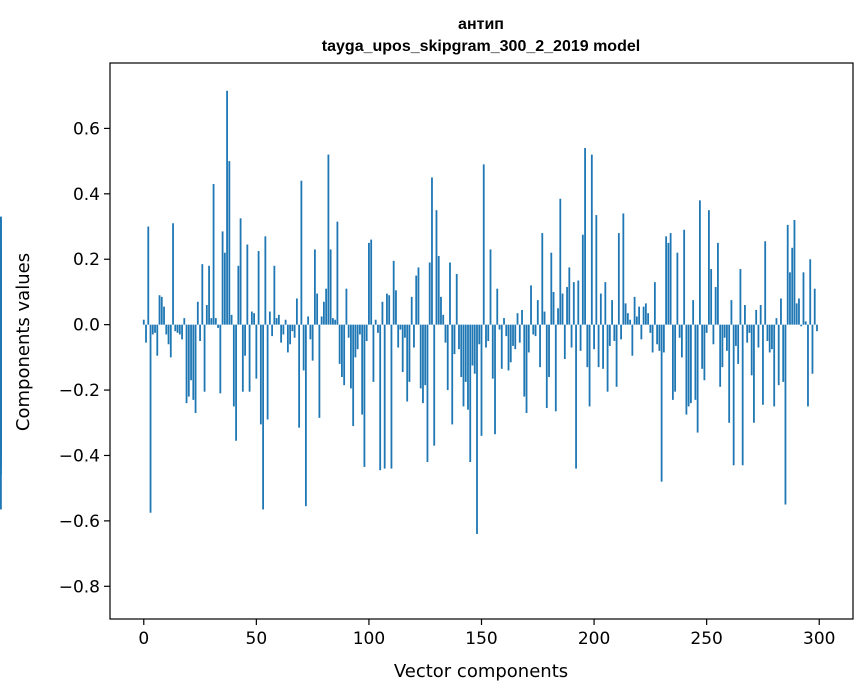  I want to click on chart-title: антип, so click(481, 24).